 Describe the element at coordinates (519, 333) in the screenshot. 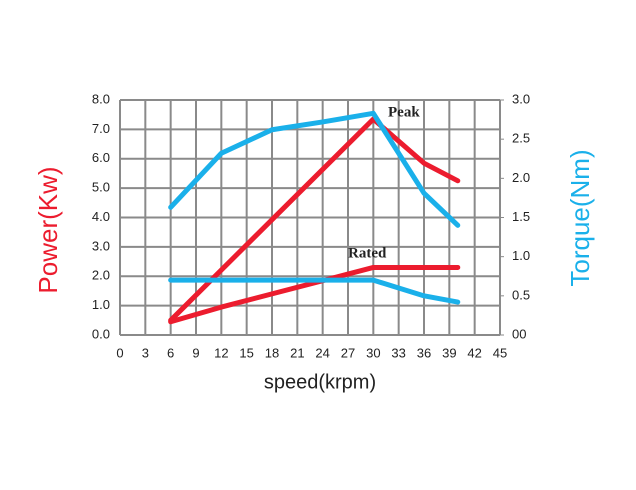

I see `y2-tick-label: 00` at that location.